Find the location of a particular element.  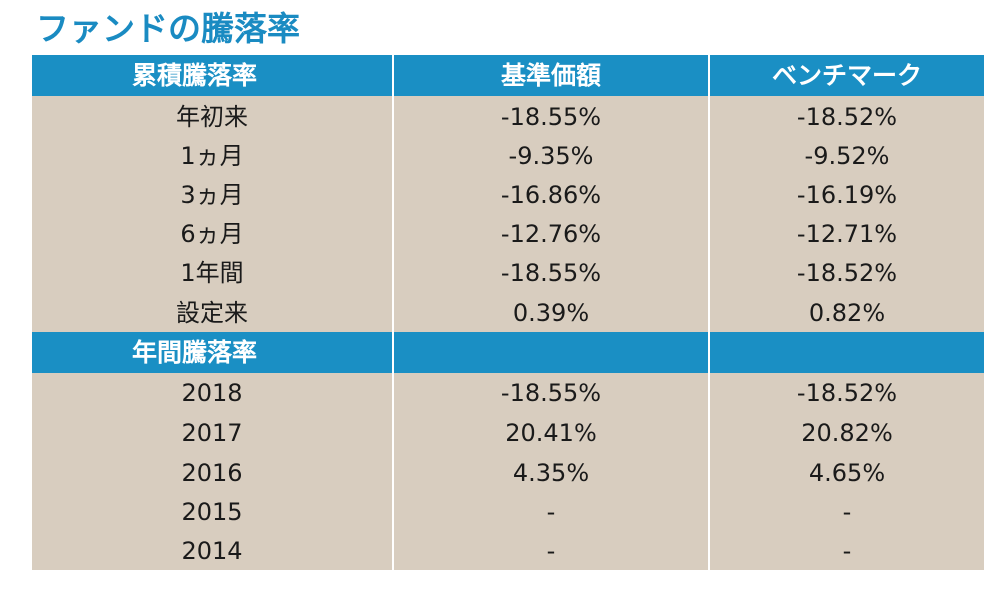

row-label: 2014 is located at coordinates (212, 551).